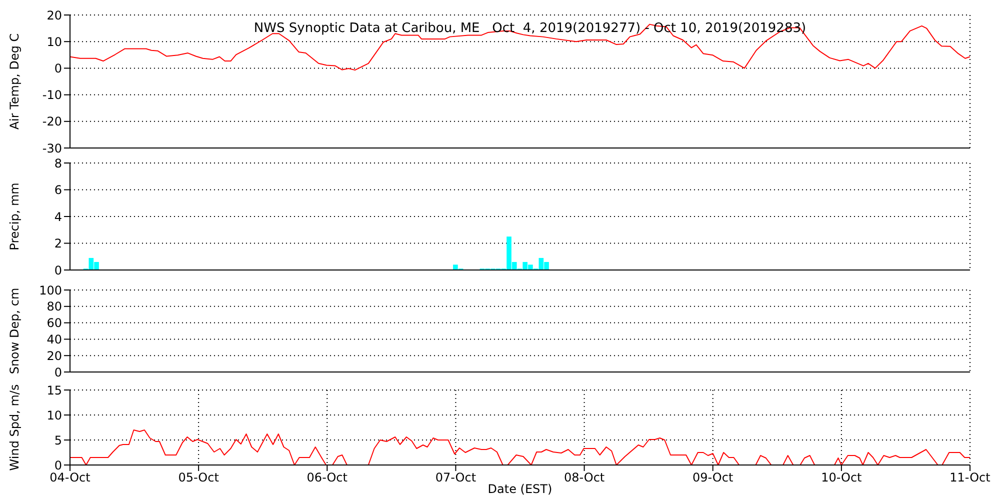 The height and width of the screenshot is (500, 1000). What do you see at coordinates (50, 290) in the screenshot?
I see `y-tick-label: 100` at bounding box center [50, 290].